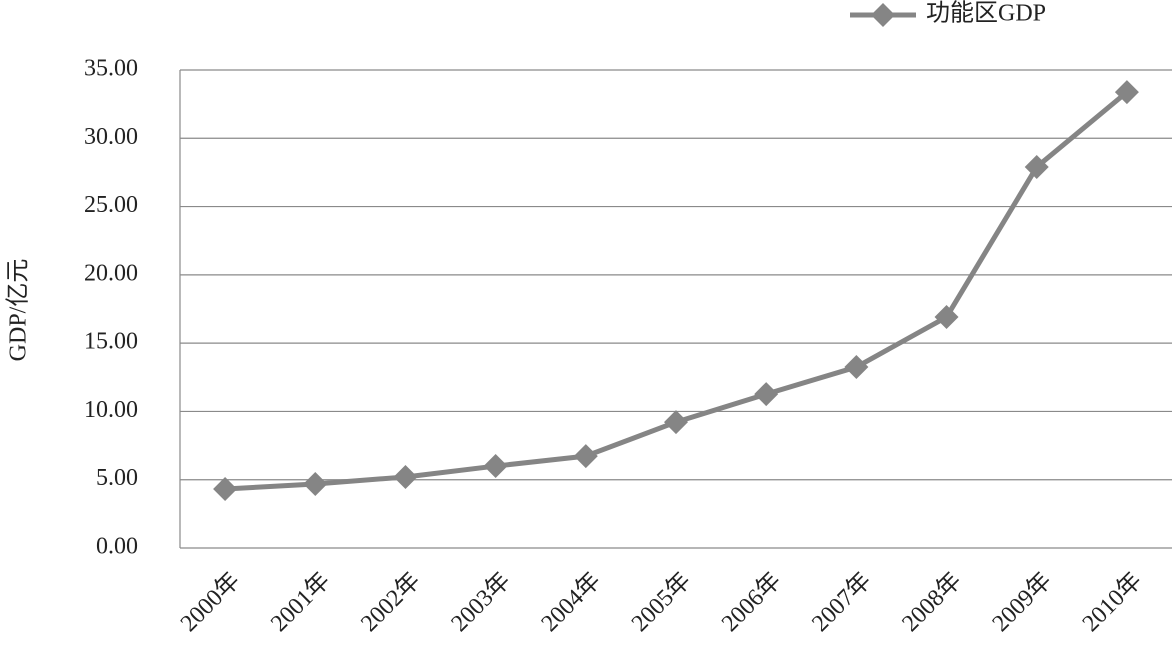 This screenshot has width=1172, height=666. Describe the element at coordinates (986, 13) in the screenshot. I see `legend-label: 功能区GDP` at that location.